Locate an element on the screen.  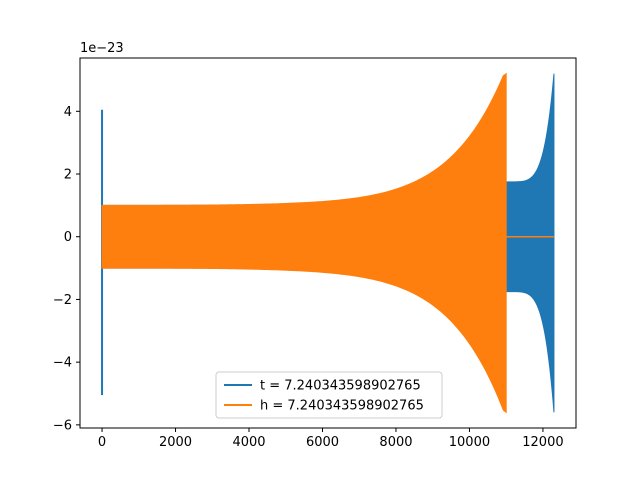
x-tick-label: 6000 is located at coordinates (322, 442).